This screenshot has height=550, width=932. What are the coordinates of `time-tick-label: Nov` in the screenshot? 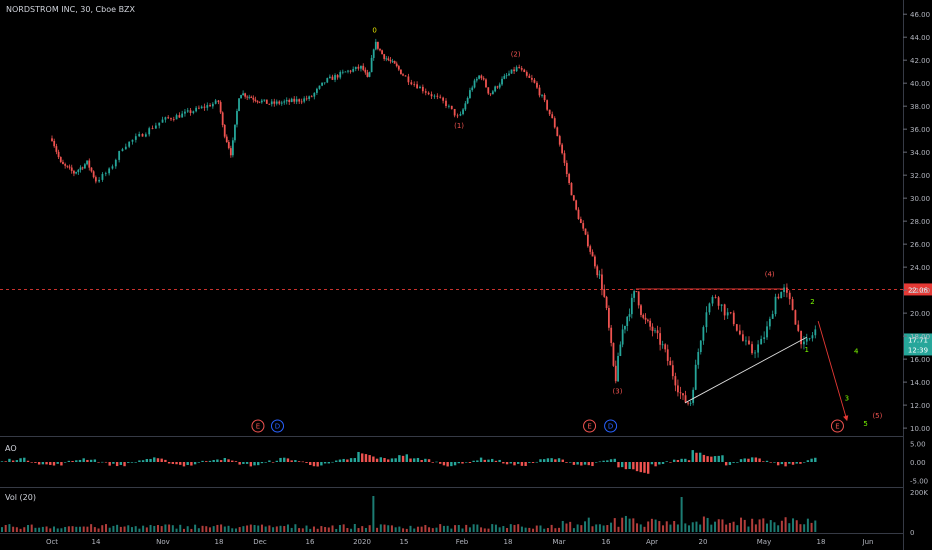 It's located at (163, 542).